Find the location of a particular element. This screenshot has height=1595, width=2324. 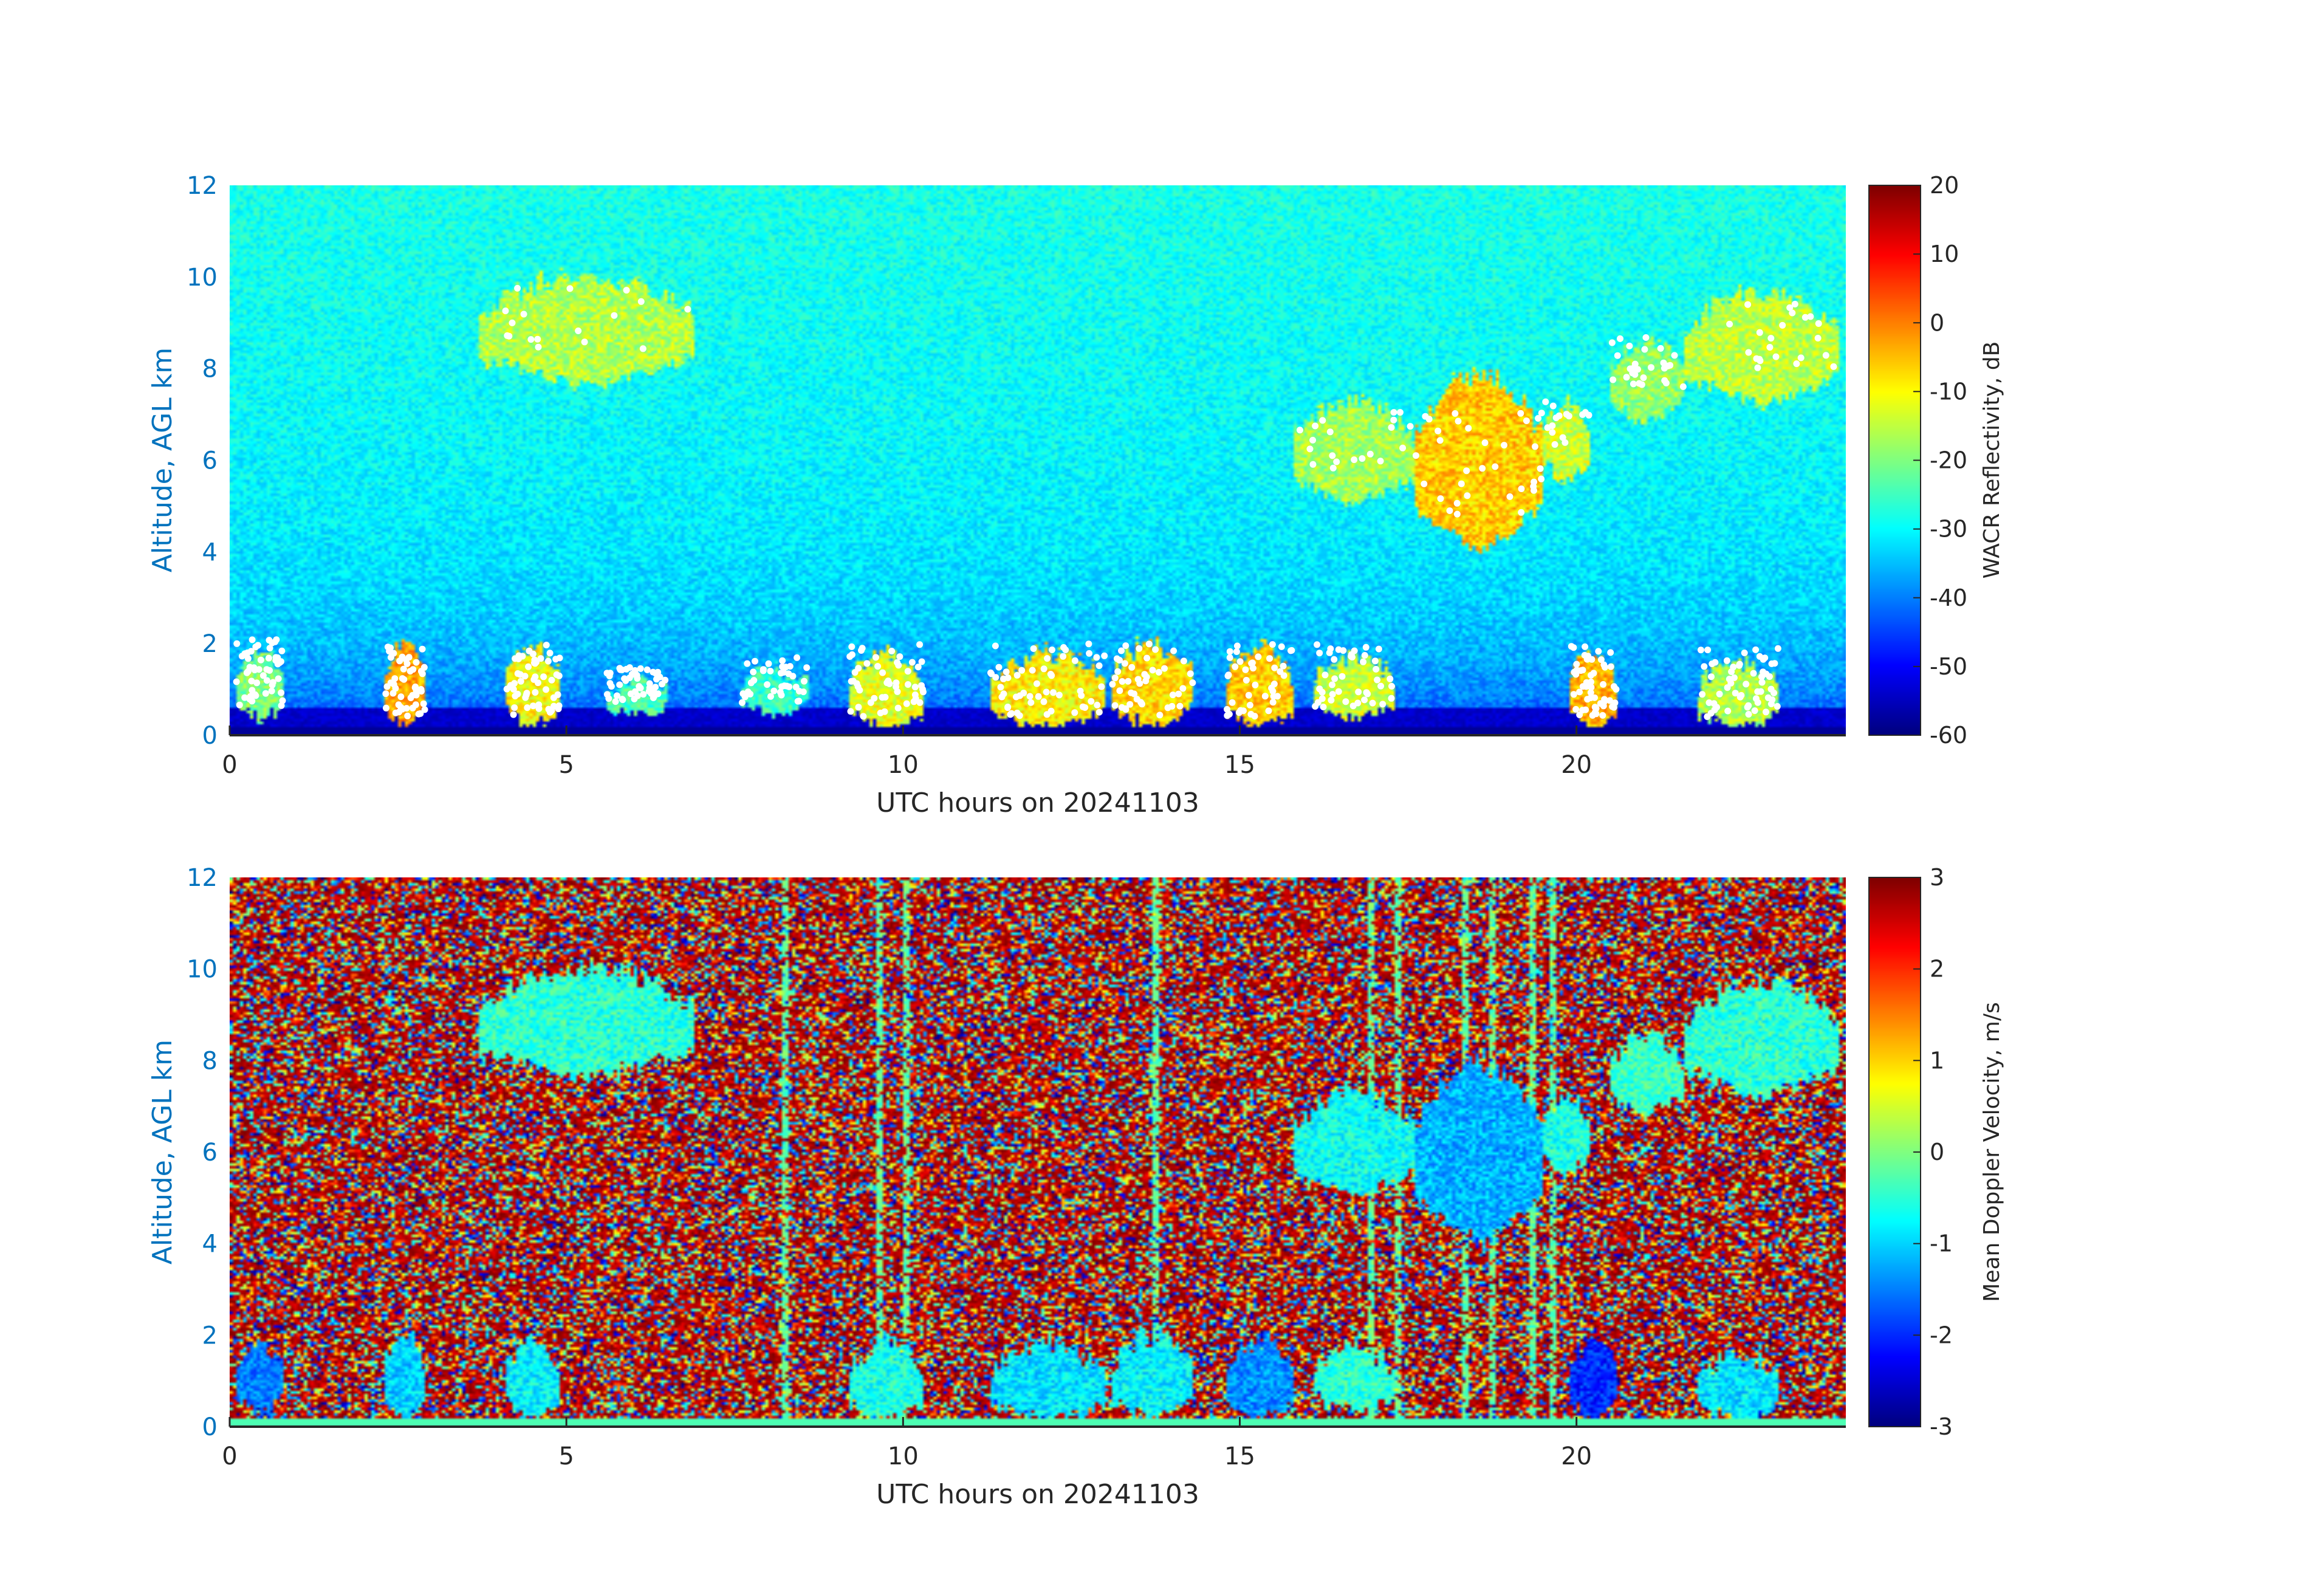

colorbar-tick-label: 20 is located at coordinates (1945, 185).